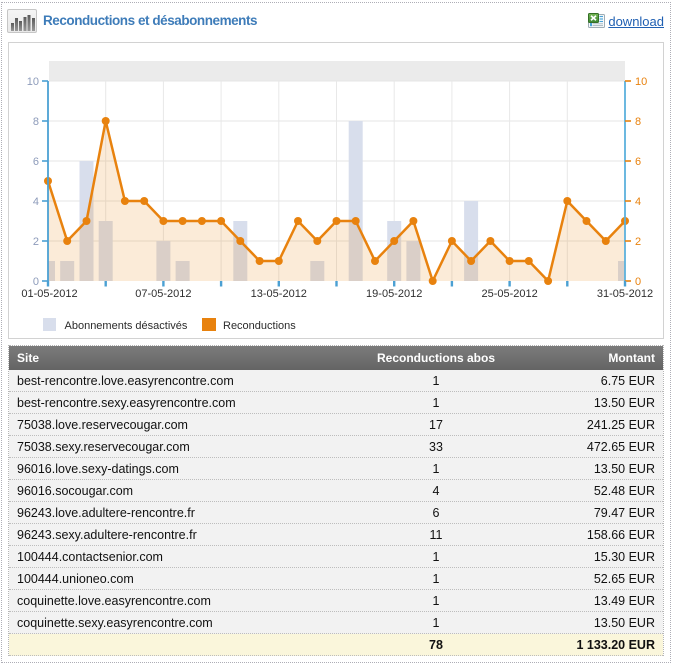 This screenshot has height=665, width=673. I want to click on svg-text: 07-05-2012, so click(163, 294).